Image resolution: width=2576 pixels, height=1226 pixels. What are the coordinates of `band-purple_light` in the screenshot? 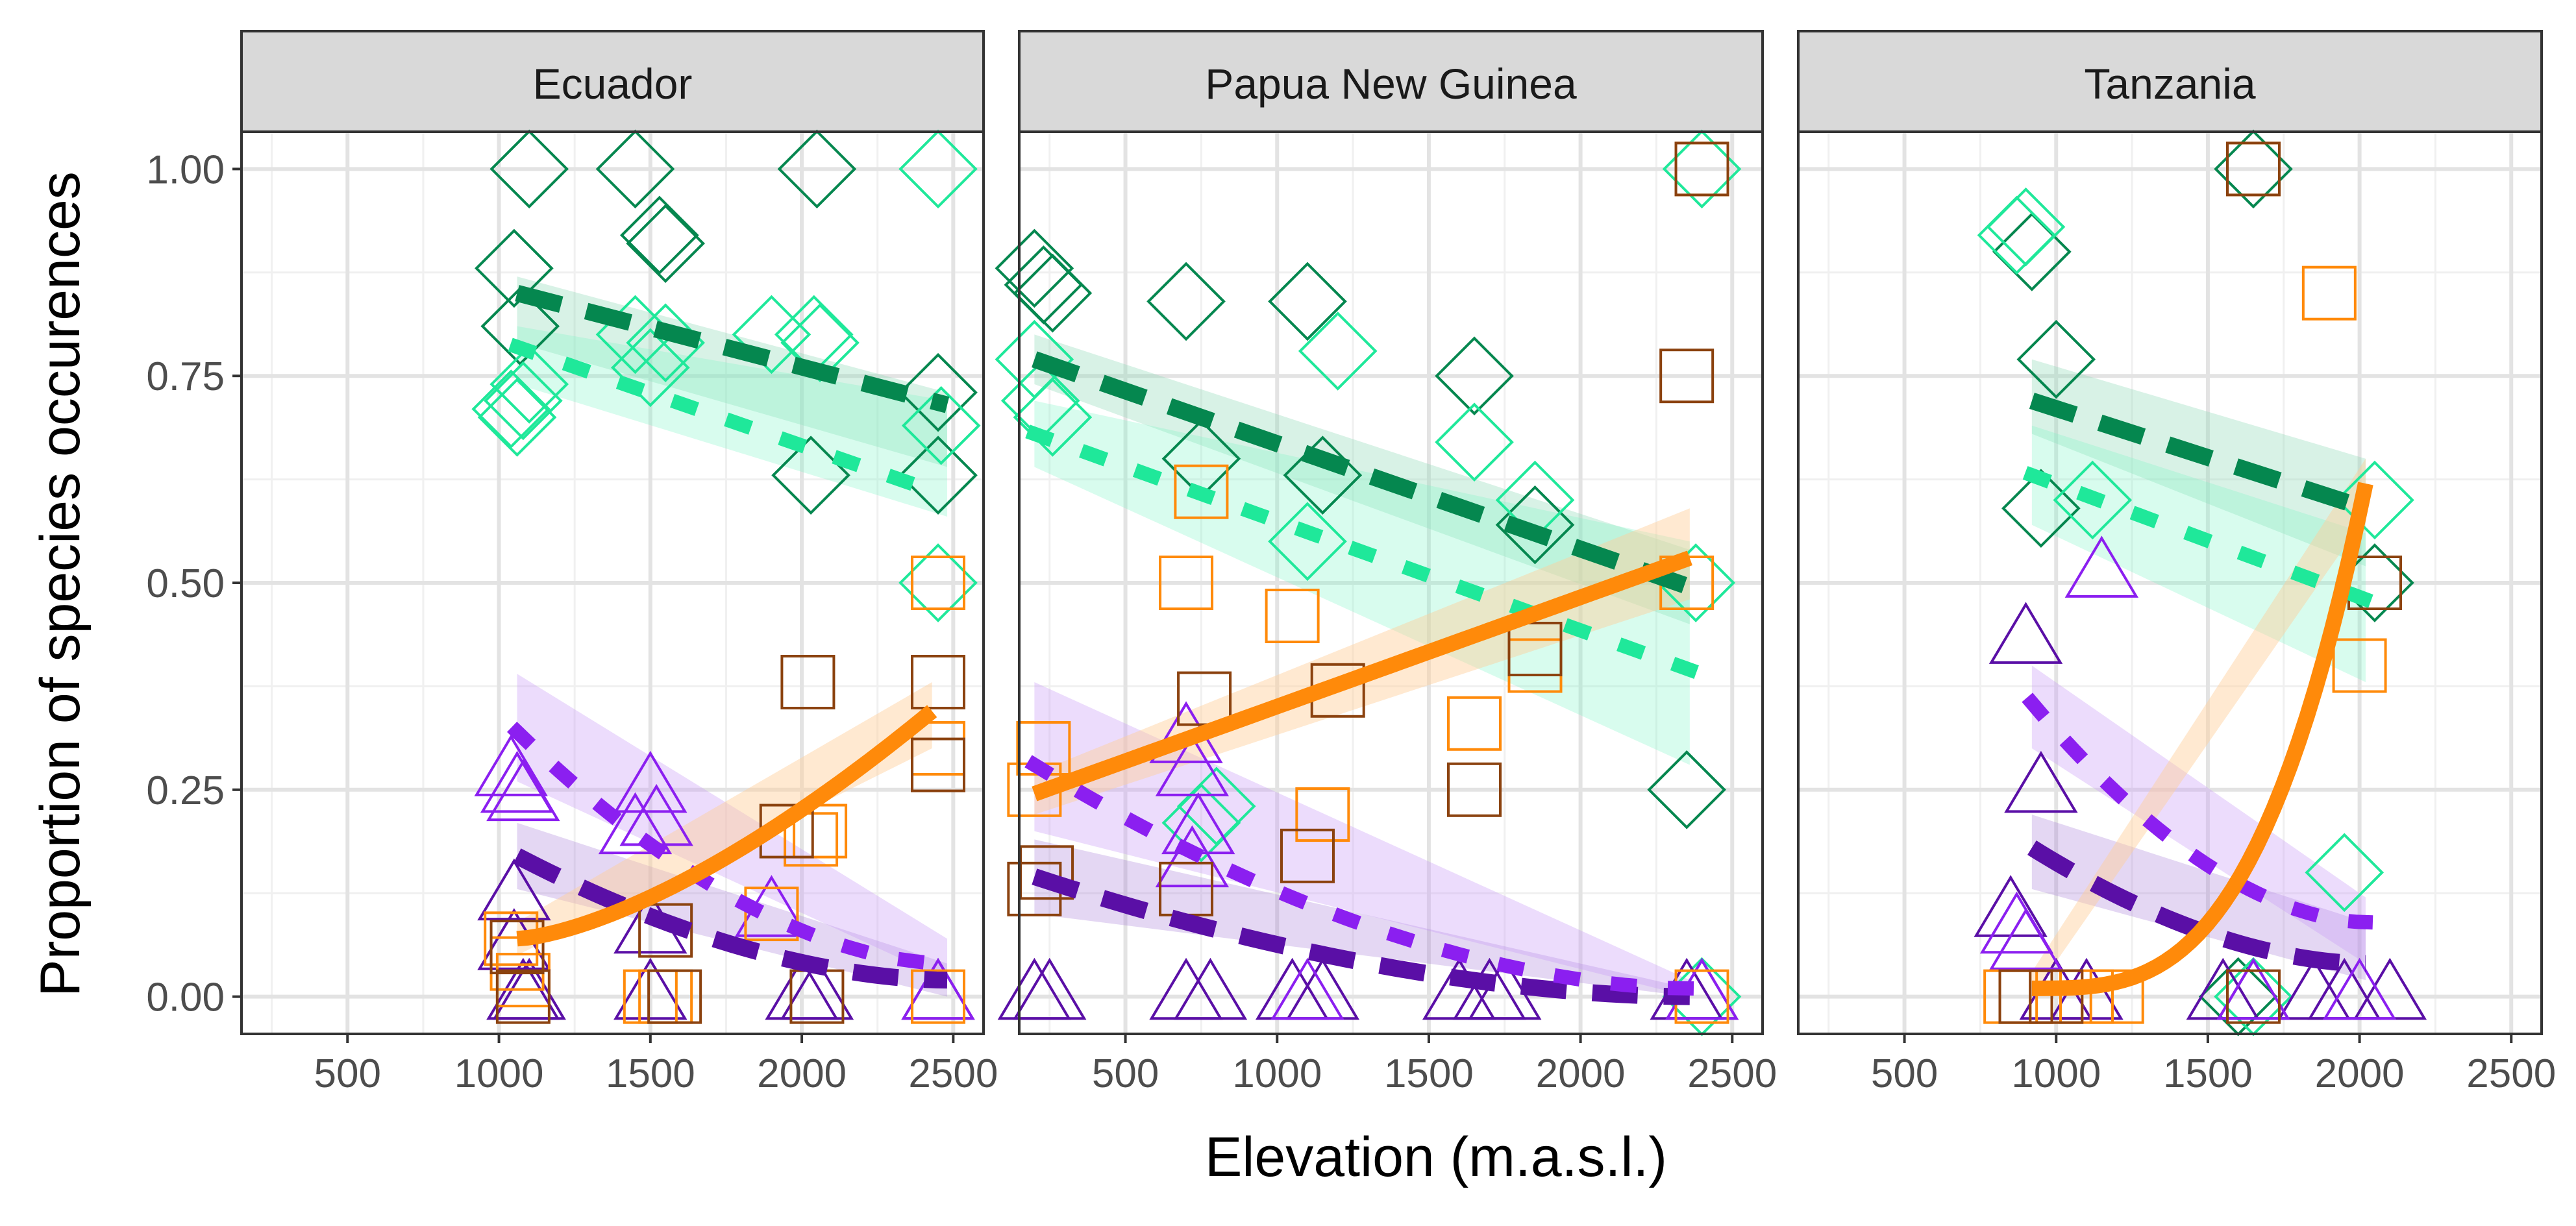 It's located at (732, 828).